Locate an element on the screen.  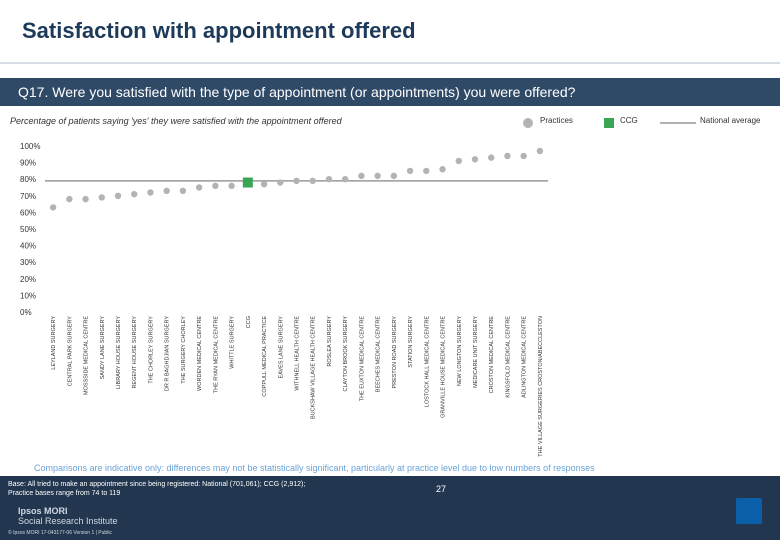
category-label: SANDY LANE SURGERY is located at coordinates (103, 348).